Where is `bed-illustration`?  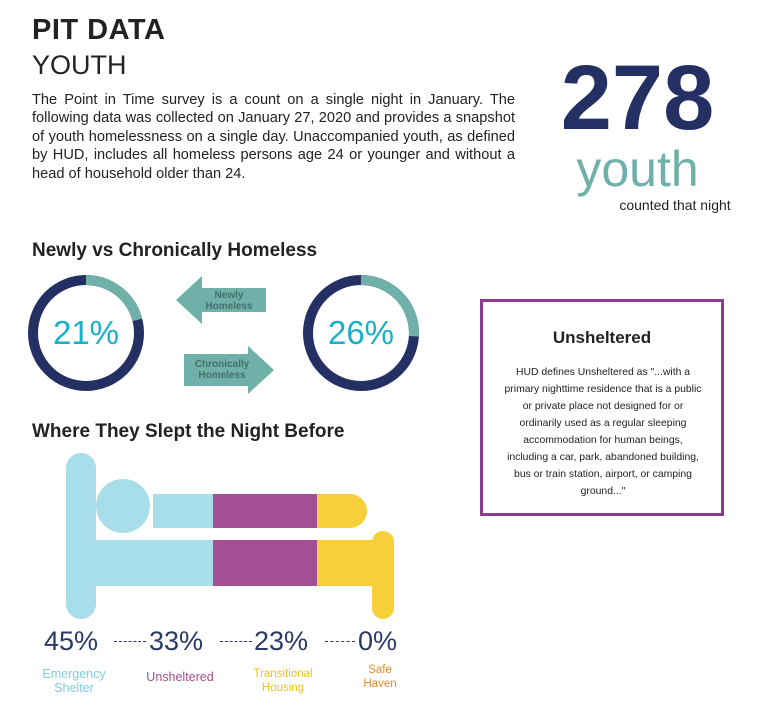 bed-illustration is located at coordinates (230, 536).